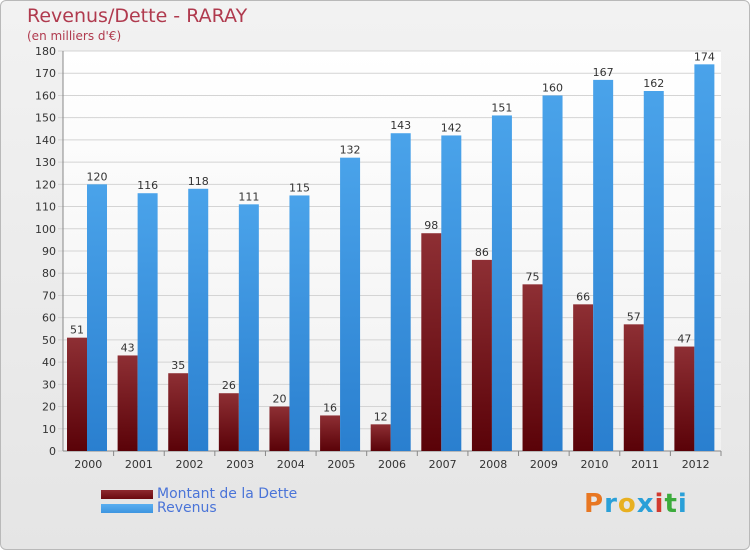 This screenshot has height=550, width=750. What do you see at coordinates (544, 464) in the screenshot?
I see `x-tick-label: 2009` at bounding box center [544, 464].